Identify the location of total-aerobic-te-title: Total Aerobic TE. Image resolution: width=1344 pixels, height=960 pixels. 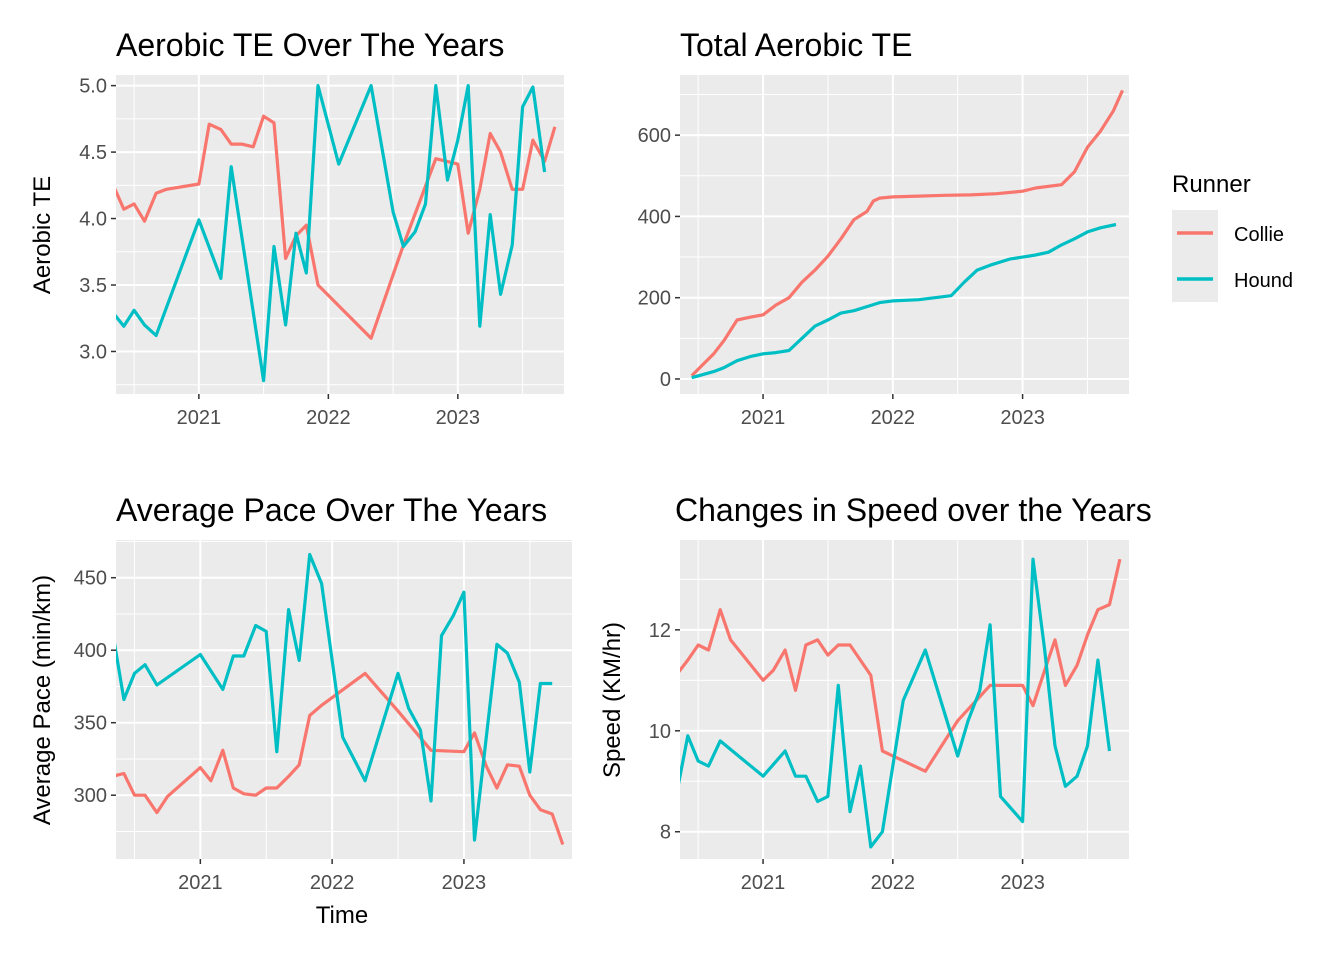
(796, 45).